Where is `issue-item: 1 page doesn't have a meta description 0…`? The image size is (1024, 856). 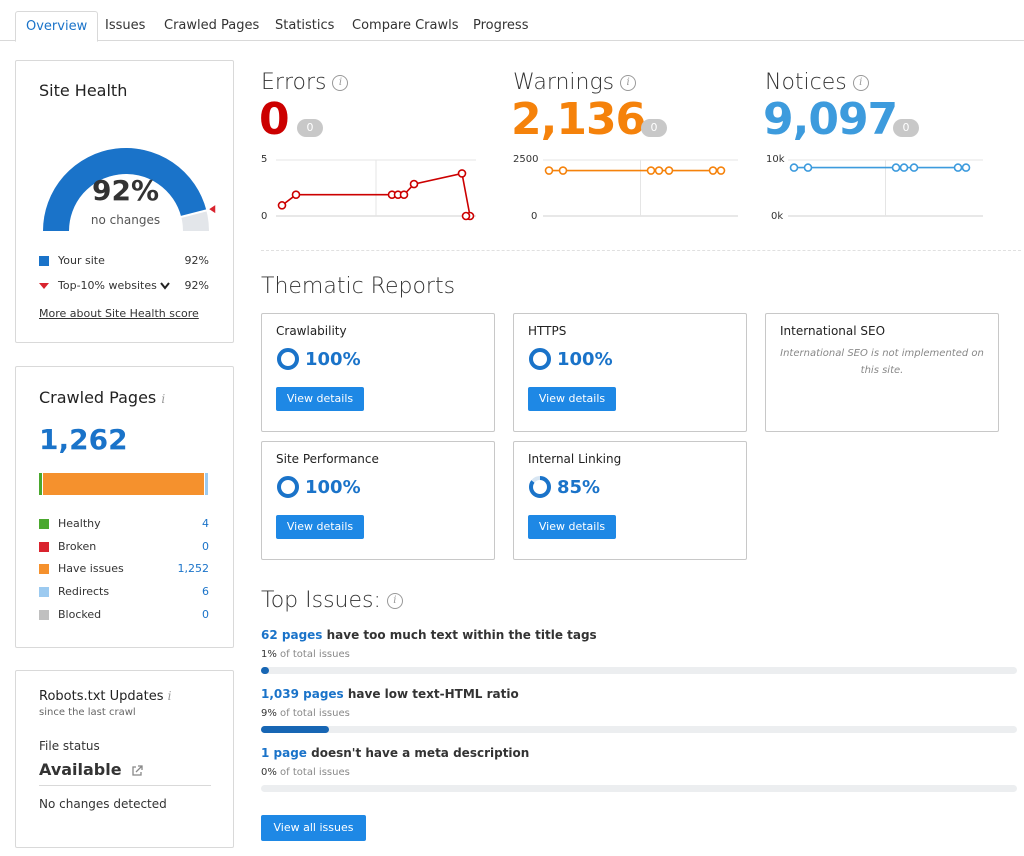
issue-item: 1 page doesn't have a meta description 0… is located at coordinates (639, 769).